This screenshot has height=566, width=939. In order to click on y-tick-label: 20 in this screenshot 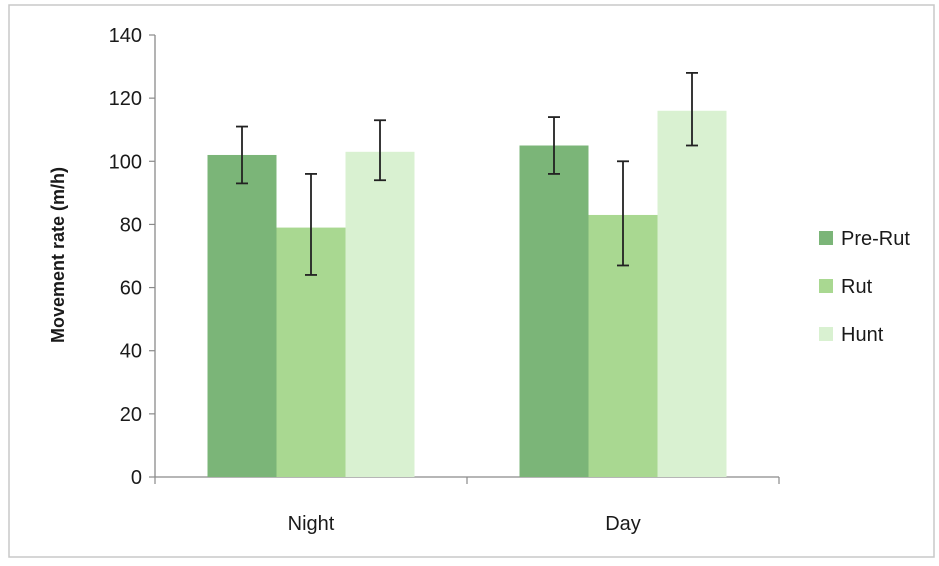, I will do `click(131, 415)`.